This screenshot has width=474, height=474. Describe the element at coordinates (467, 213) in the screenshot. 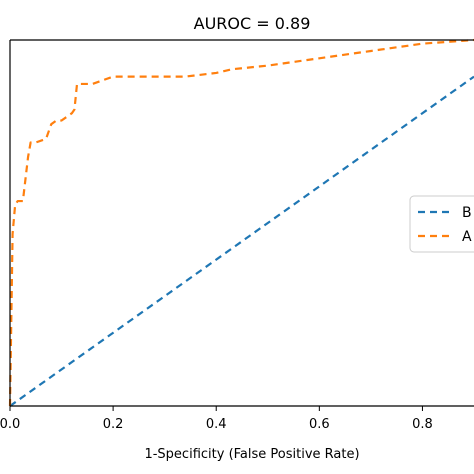

I see `legend-label-b: B` at that location.